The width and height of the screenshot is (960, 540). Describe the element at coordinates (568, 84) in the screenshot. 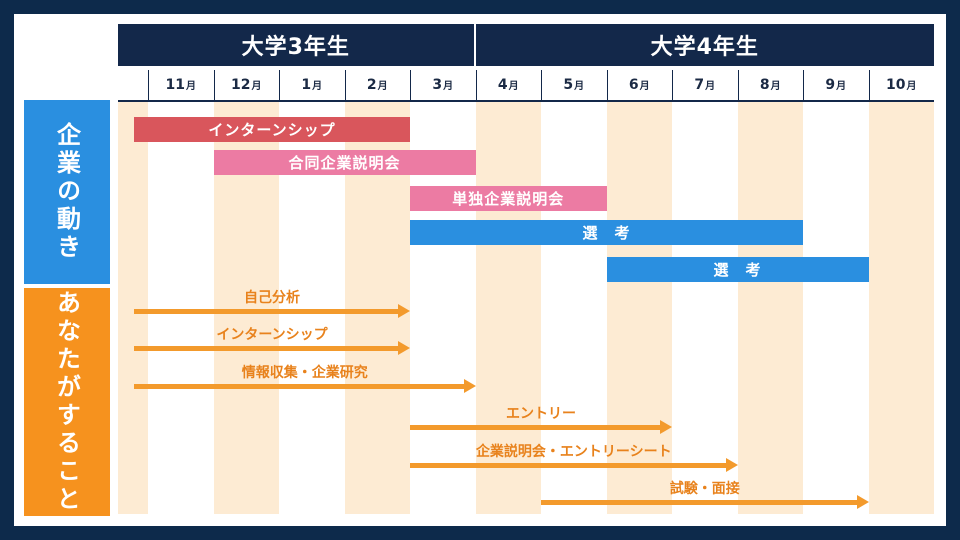

I see `month-number: 5` at that location.